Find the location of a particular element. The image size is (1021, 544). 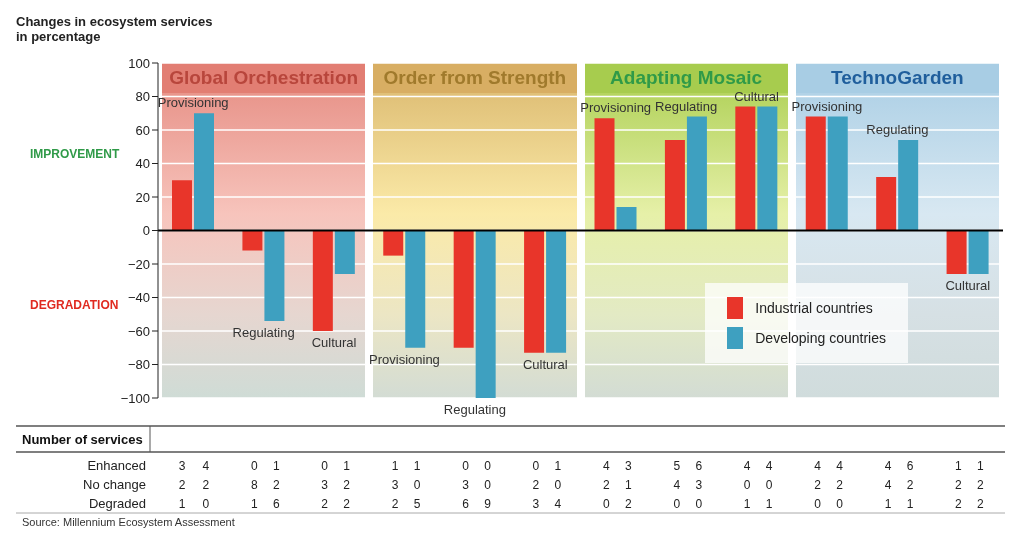

text: No change is located at coordinates (114, 484).